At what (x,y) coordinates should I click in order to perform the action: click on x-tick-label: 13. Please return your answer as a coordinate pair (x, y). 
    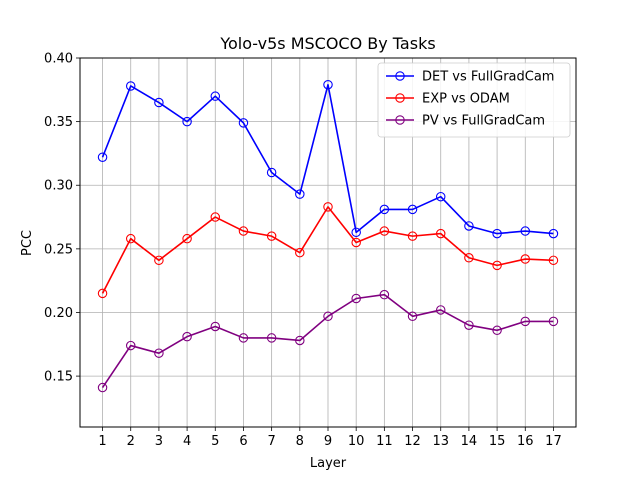
    Looking at the image, I should click on (440, 441).